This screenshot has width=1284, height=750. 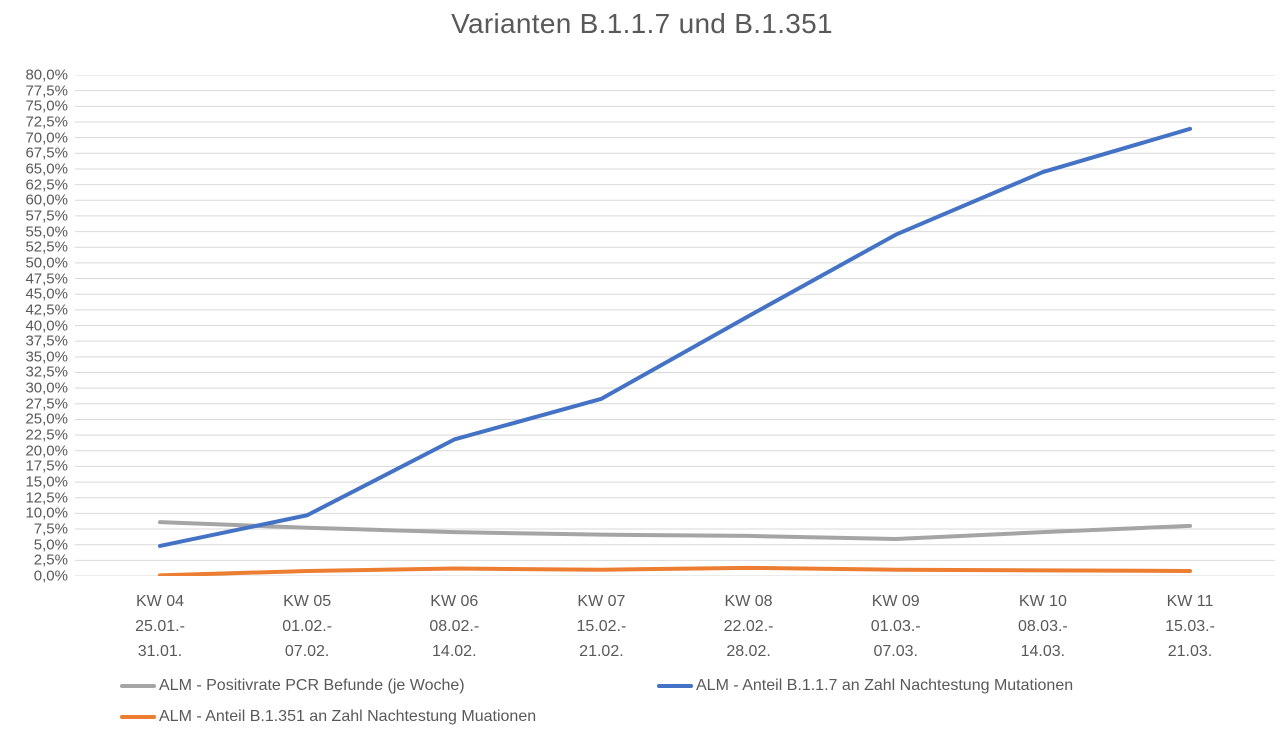 I want to click on x-axis-label-range-start: 08.03.-, so click(x=1042, y=626).